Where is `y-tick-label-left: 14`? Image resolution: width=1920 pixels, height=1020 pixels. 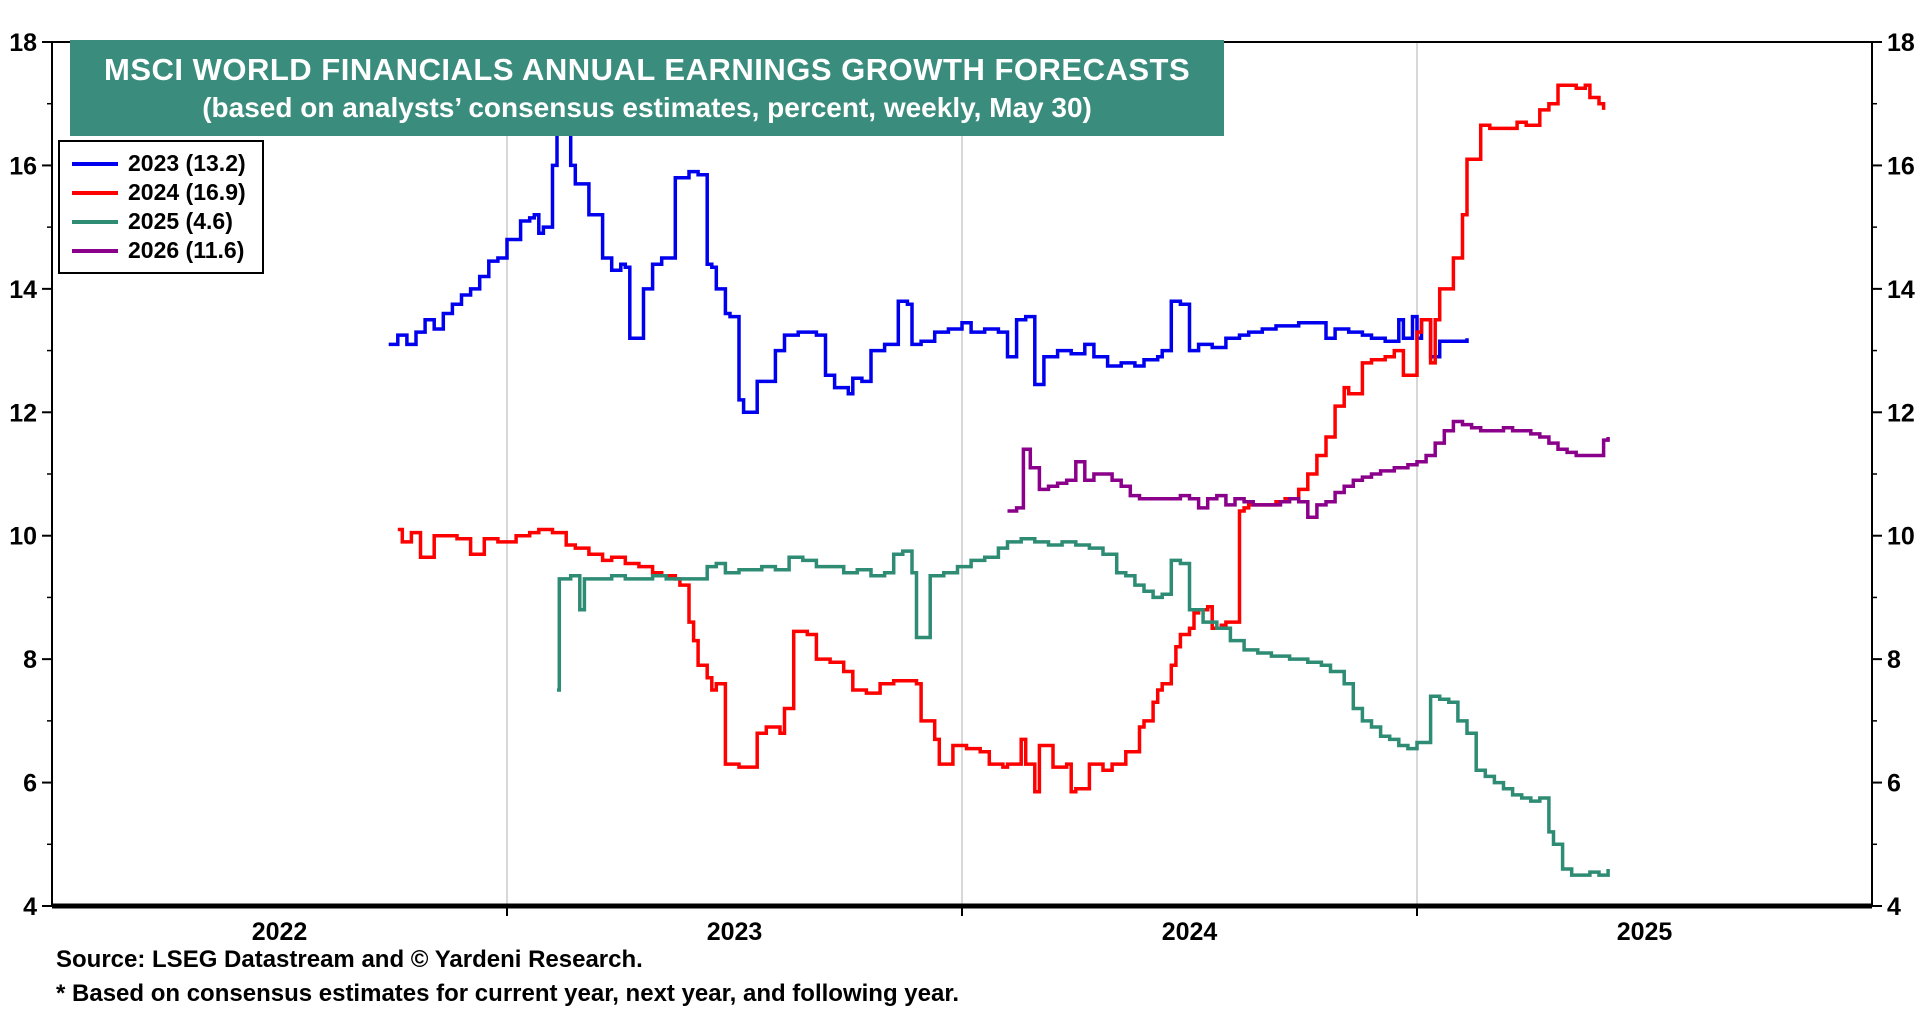 y-tick-label-left: 14 is located at coordinates (23, 290).